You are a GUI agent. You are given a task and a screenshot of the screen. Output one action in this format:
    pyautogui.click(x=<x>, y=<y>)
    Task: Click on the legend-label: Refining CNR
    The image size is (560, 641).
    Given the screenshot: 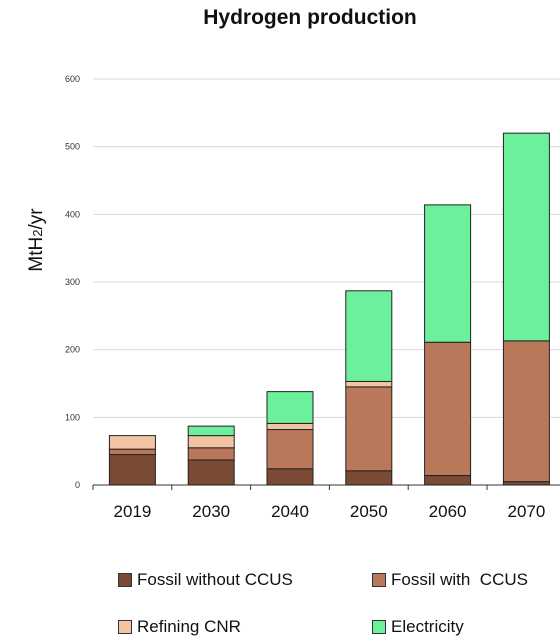 What is the action you would take?
    pyautogui.click(x=189, y=626)
    